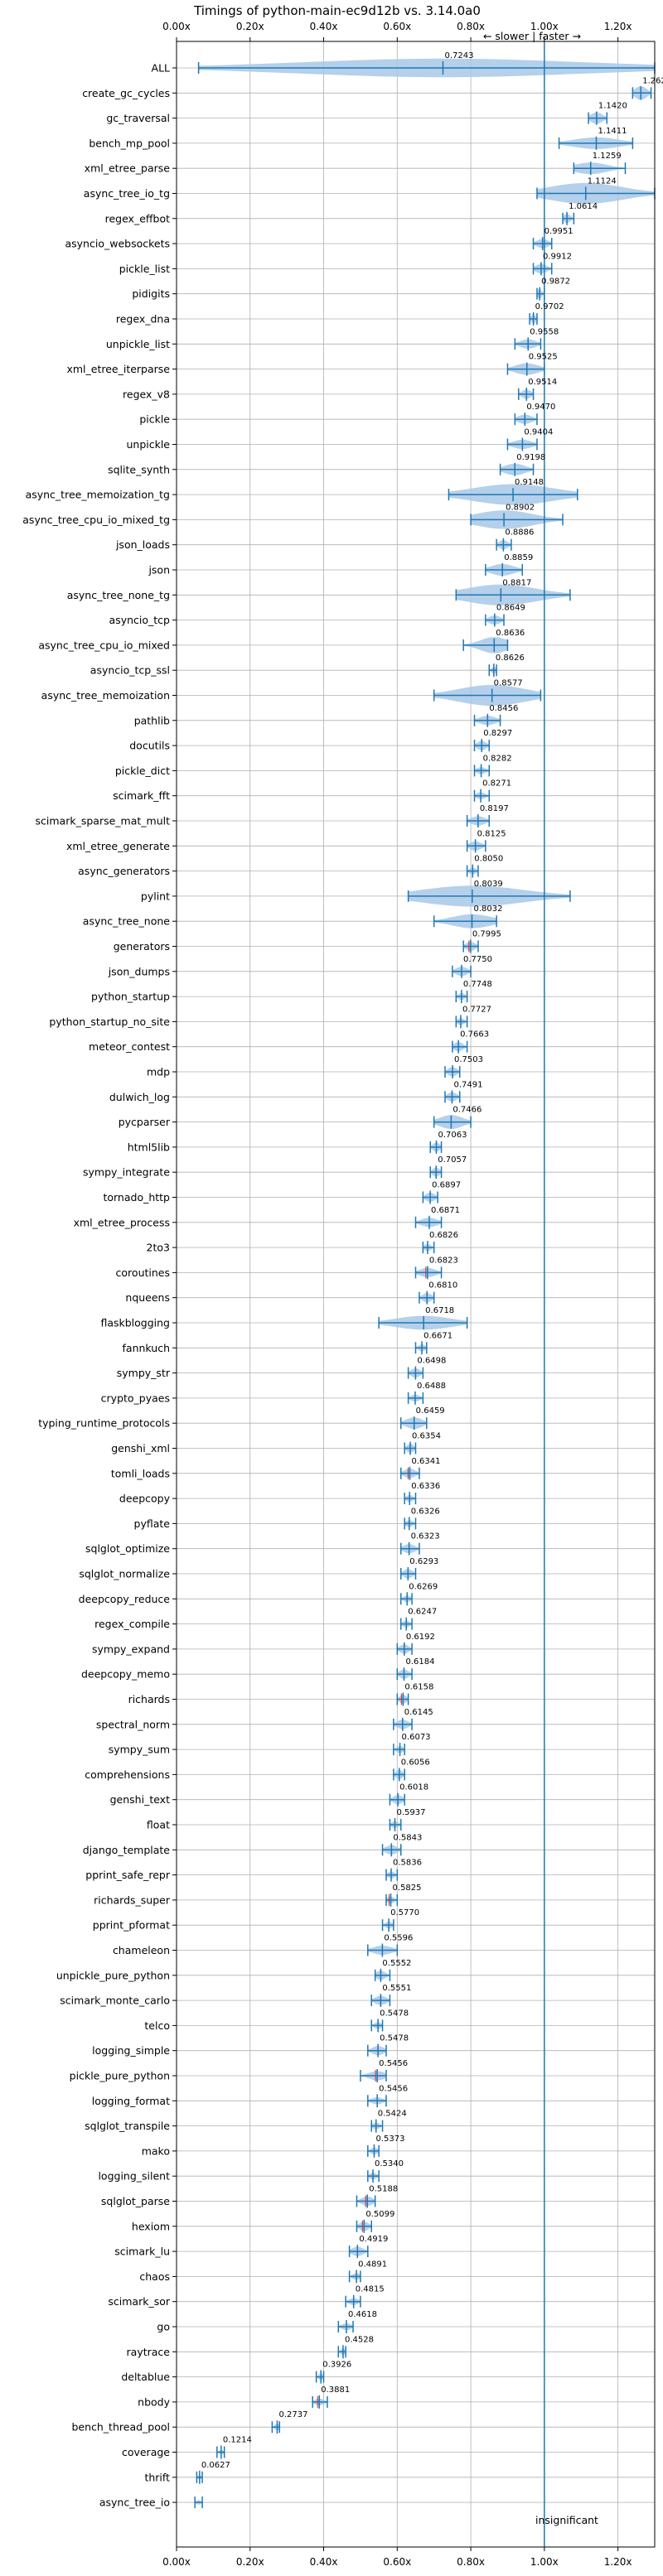 The height and width of the screenshot is (2576, 663). What do you see at coordinates (474, 1035) in the screenshot?
I see `value-label: 0.7663` at bounding box center [474, 1035].